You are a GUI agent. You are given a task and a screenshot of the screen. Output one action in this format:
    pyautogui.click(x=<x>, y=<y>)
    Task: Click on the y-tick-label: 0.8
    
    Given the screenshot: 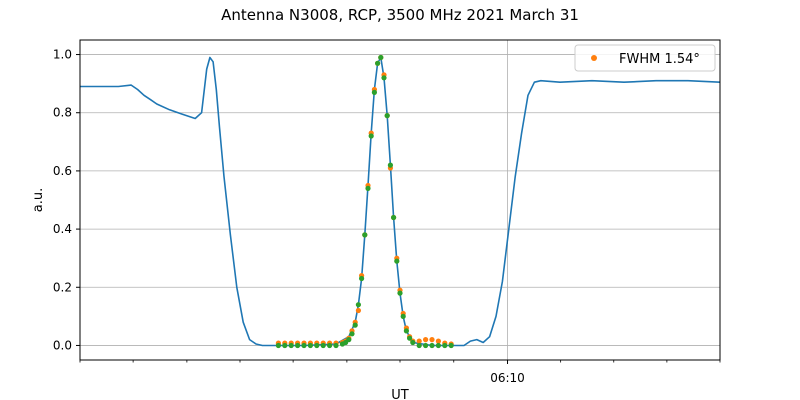 What is the action you would take?
    pyautogui.click(x=62, y=113)
    